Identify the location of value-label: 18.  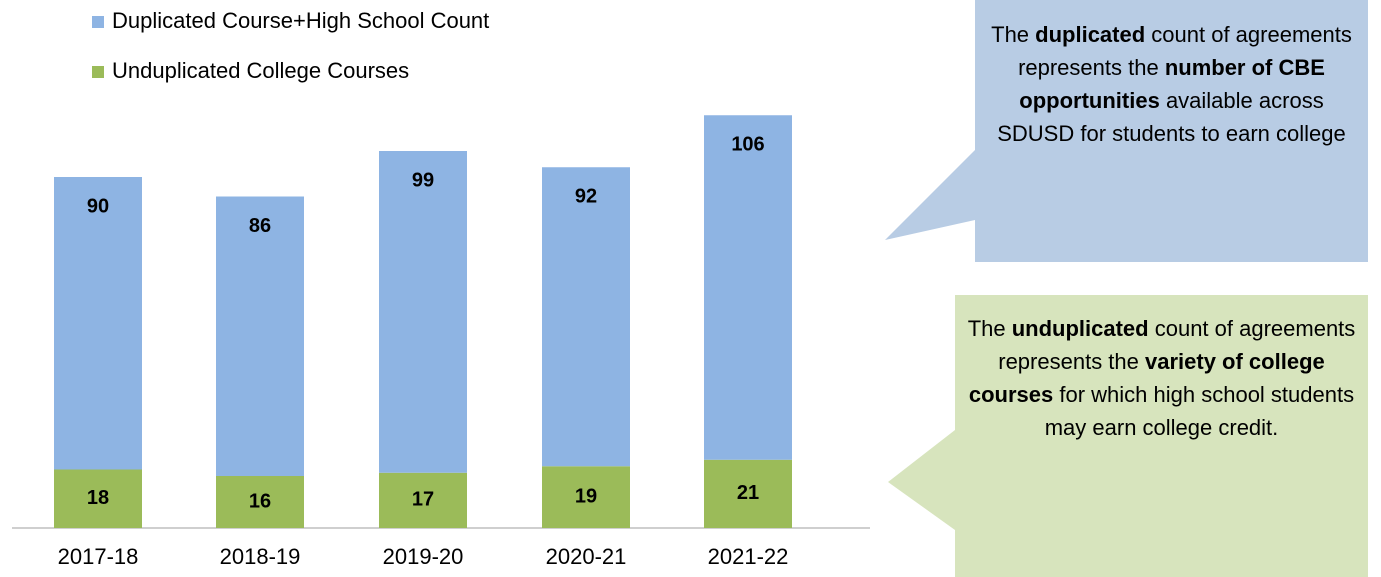
(98, 498).